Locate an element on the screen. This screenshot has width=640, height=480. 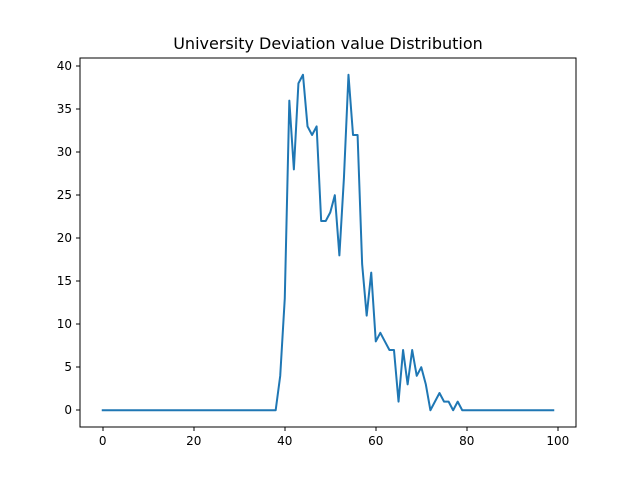
y-tick-label: 40 is located at coordinates (64, 66).